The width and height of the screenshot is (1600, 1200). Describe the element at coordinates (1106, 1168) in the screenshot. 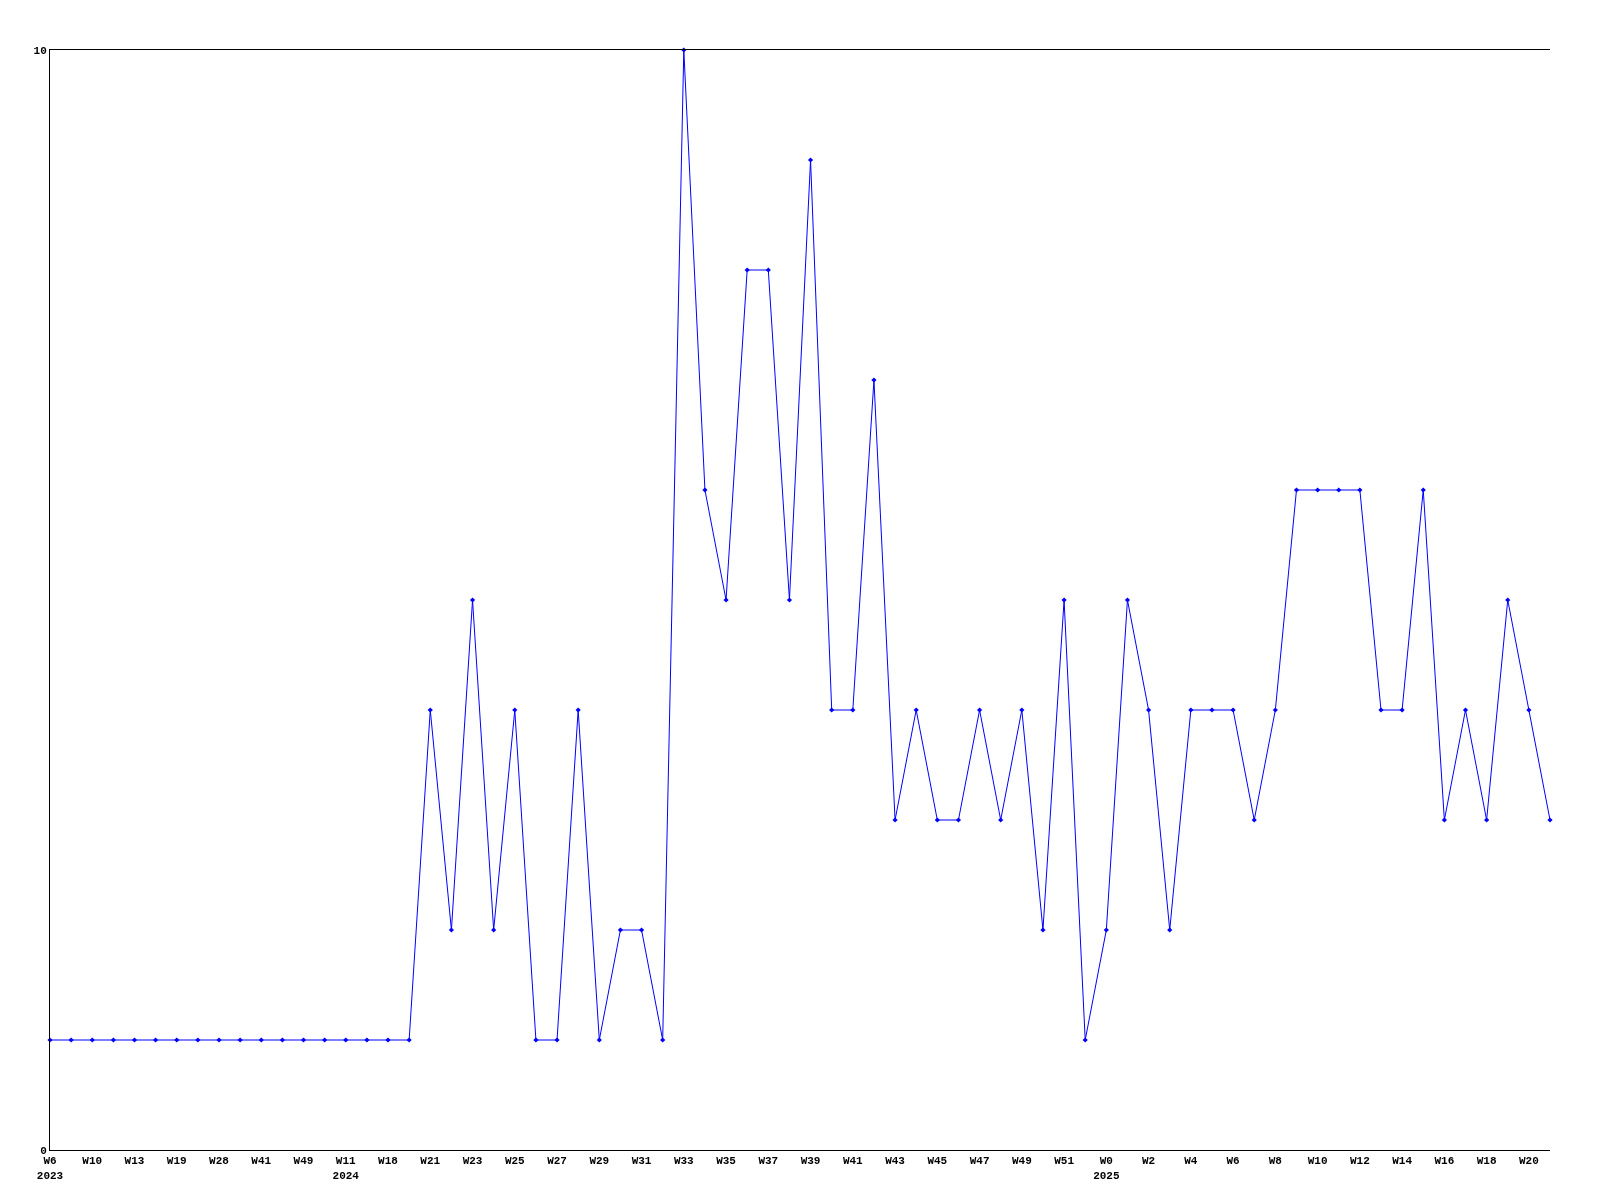

I see `x-tick-label: W0 2025` at that location.